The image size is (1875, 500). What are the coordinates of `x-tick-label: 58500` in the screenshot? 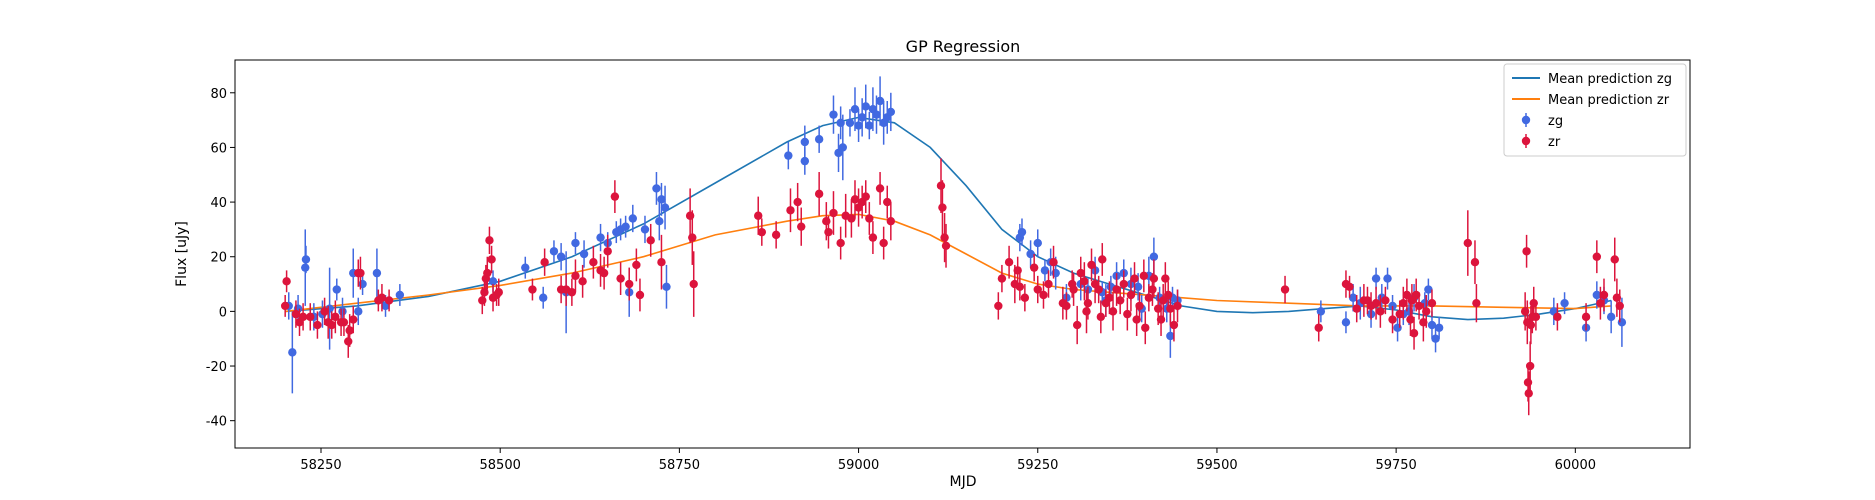 It's located at (500, 465).